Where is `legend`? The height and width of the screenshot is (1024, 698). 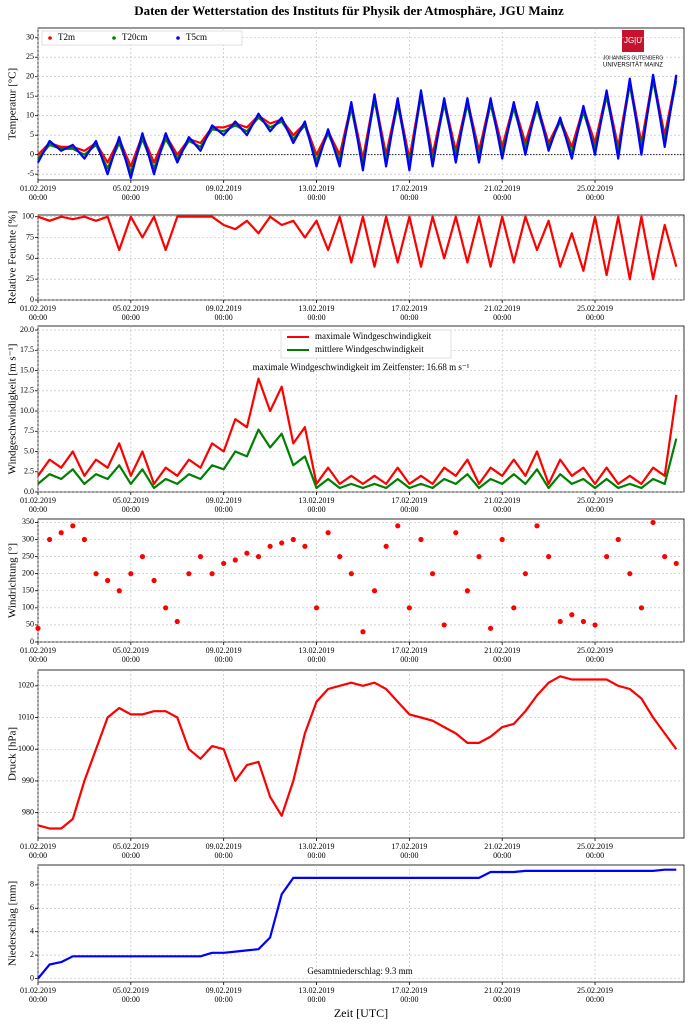
legend is located at coordinates (142, 38).